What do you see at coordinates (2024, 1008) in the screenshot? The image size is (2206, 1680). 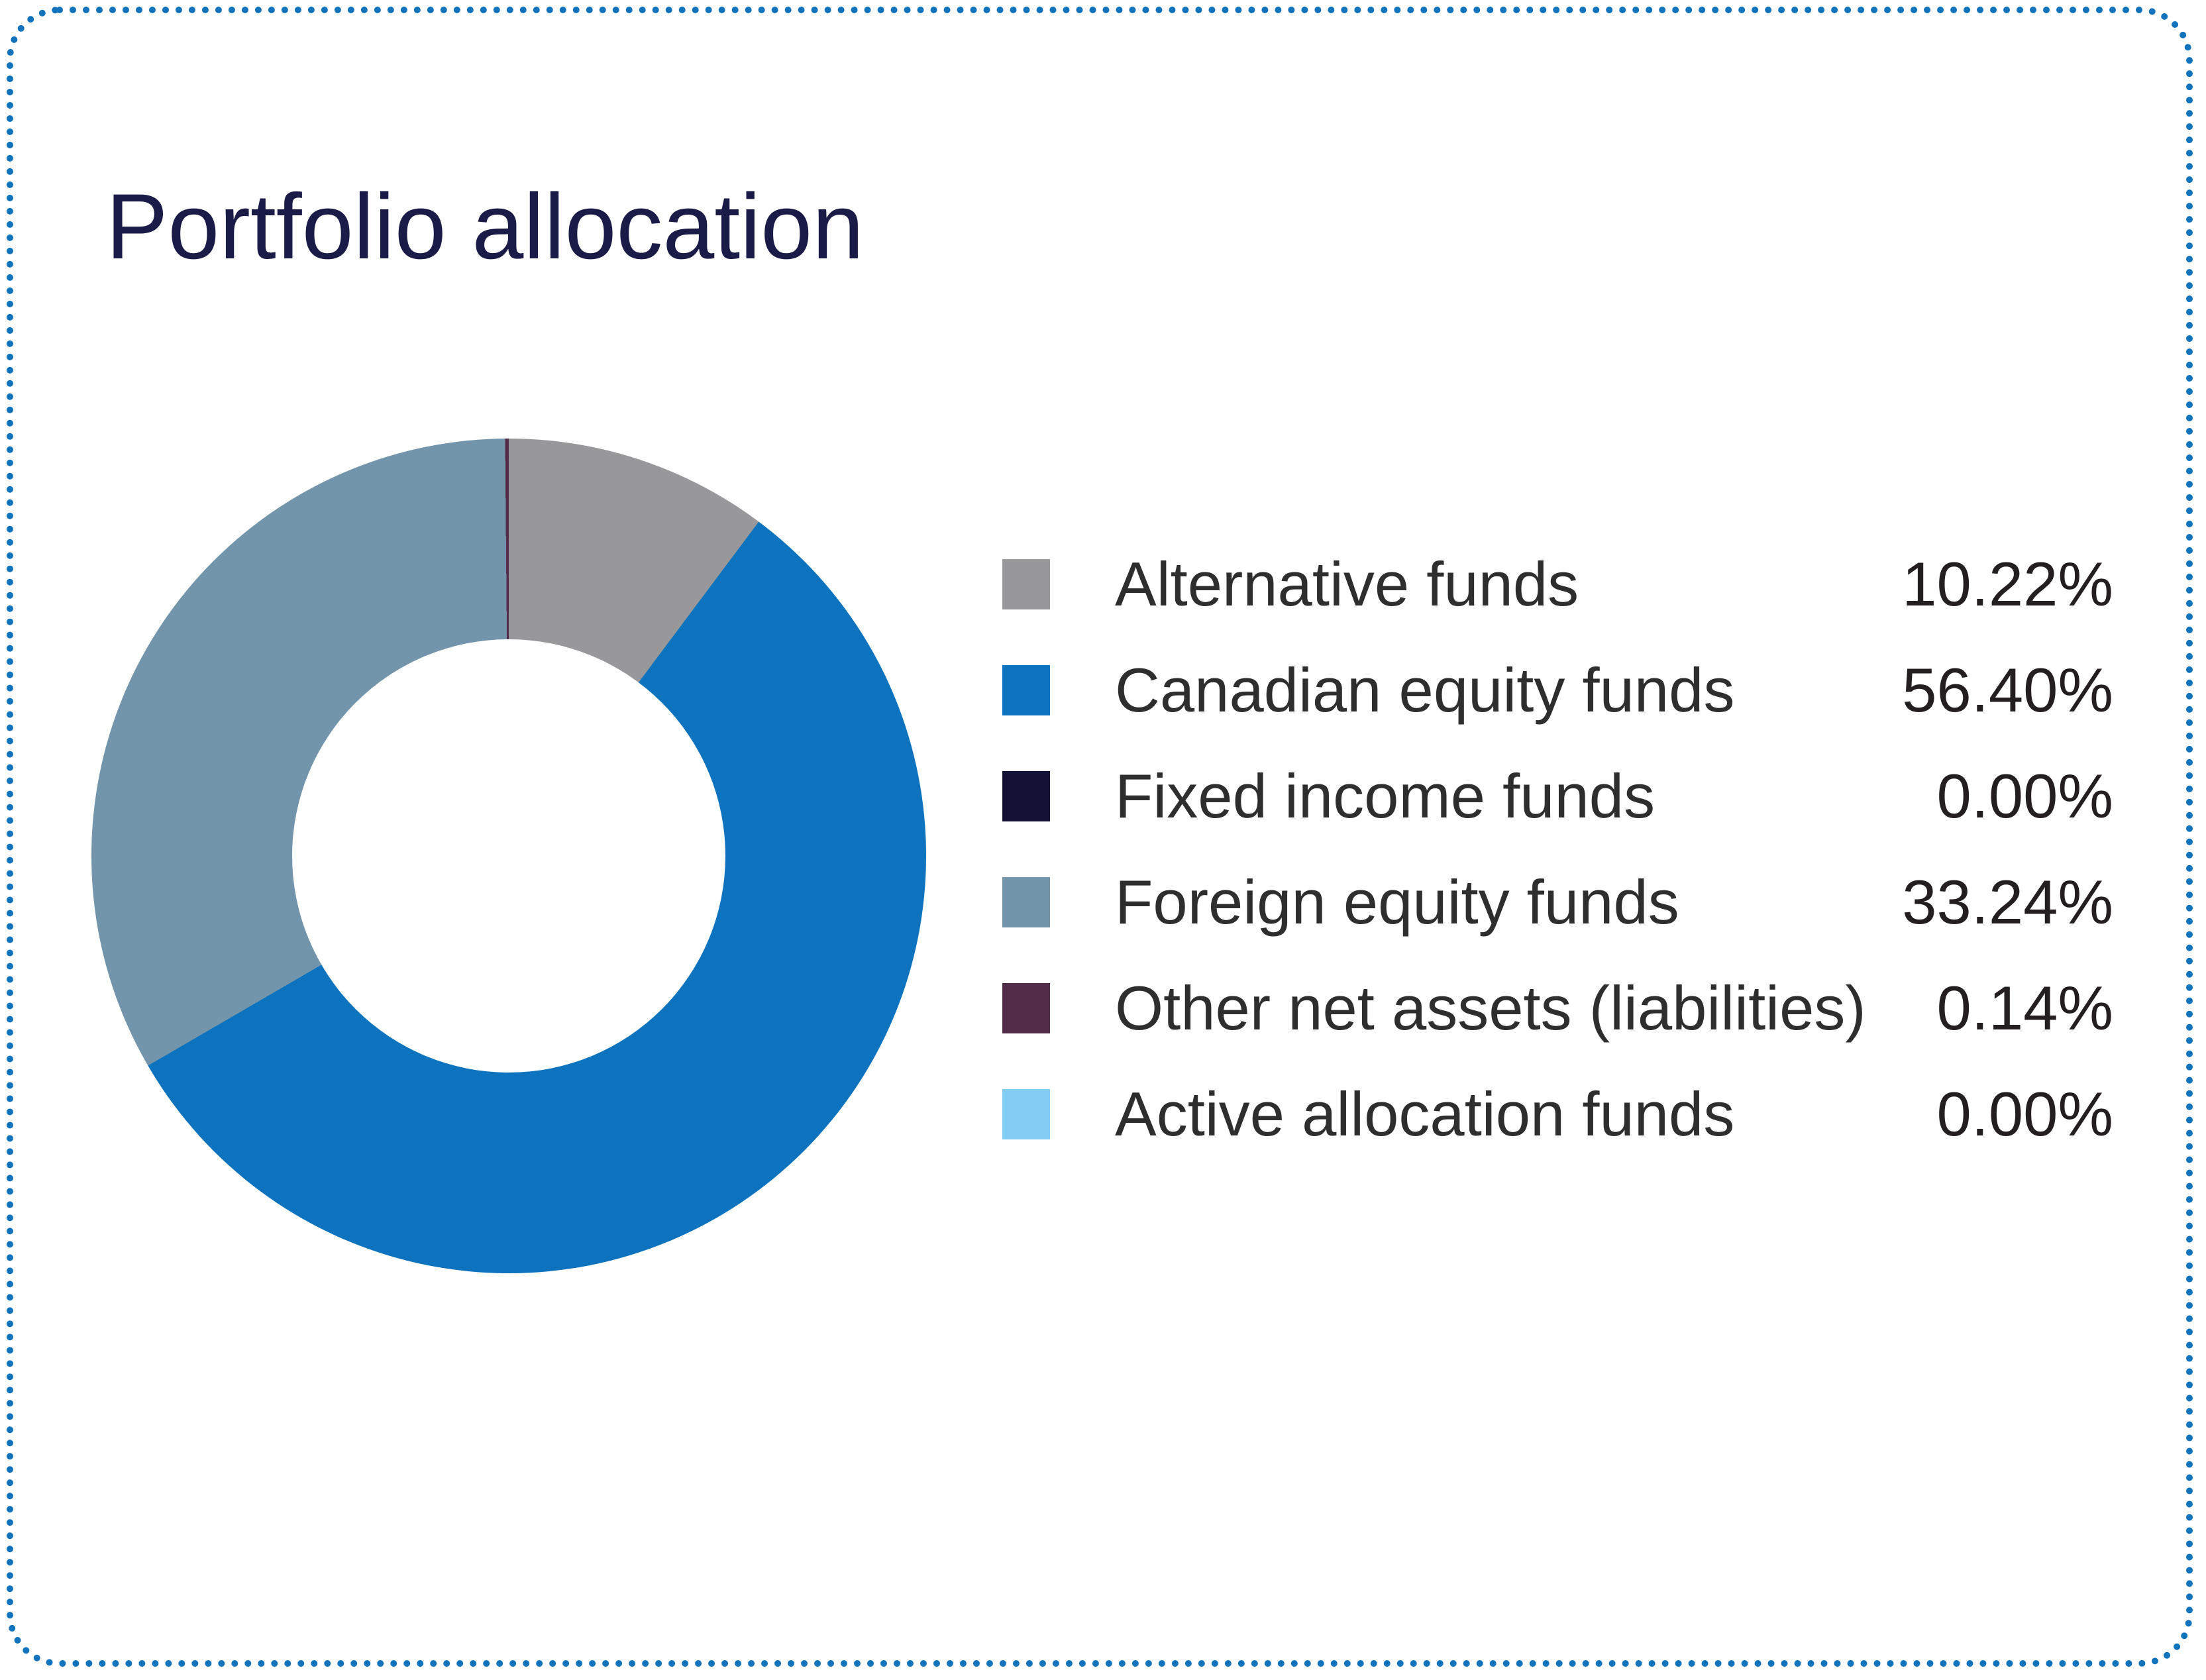 I see `legend-value: 0.14%` at bounding box center [2024, 1008].